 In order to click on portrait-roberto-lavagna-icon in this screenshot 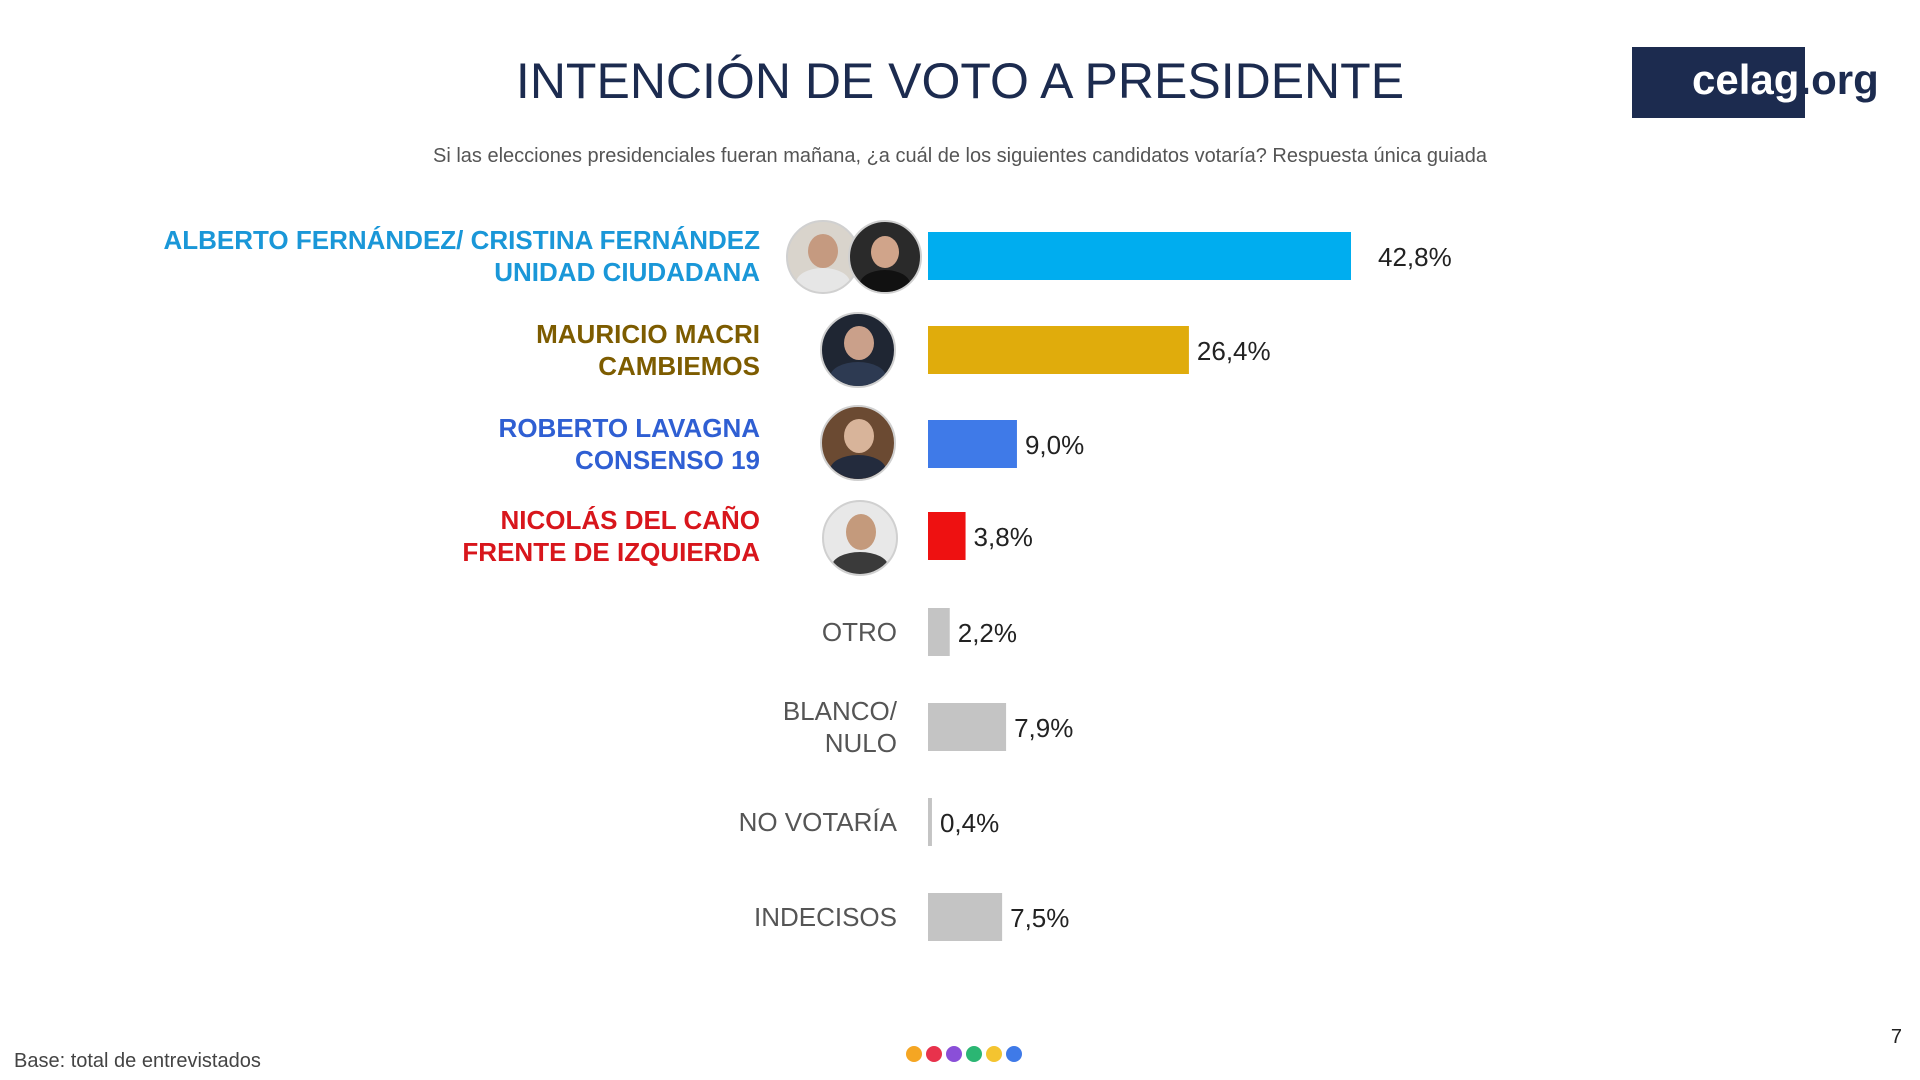, I will do `click(858, 443)`.